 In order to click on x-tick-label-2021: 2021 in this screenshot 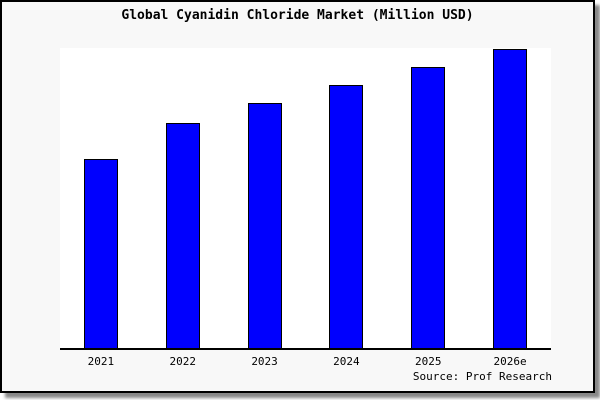, I will do `click(101, 361)`.